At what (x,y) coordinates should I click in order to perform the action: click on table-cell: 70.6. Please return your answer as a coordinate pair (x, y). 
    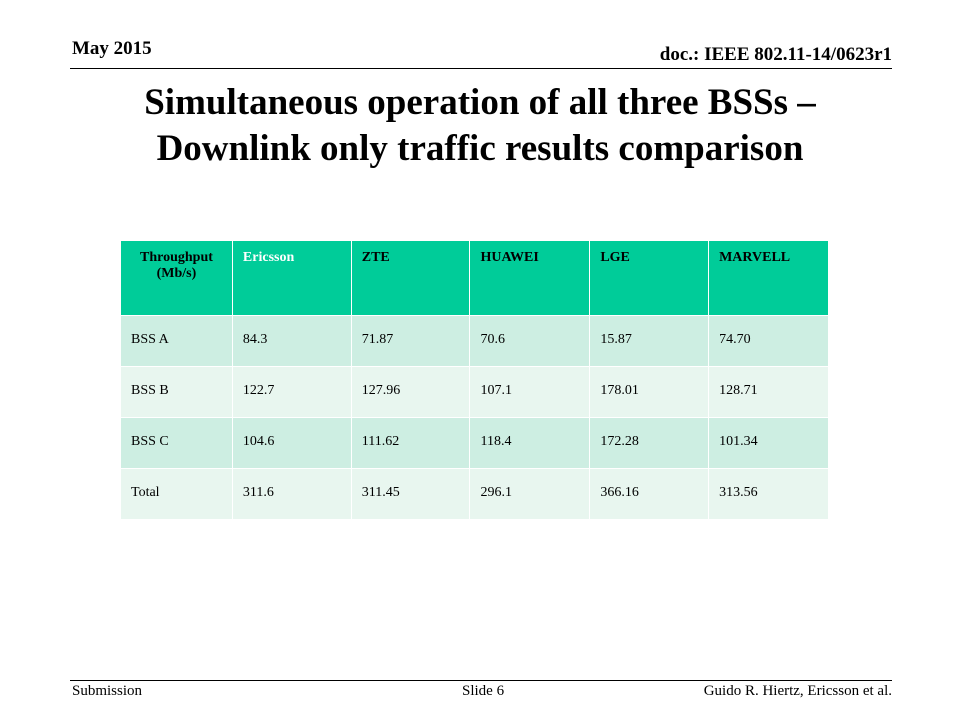
    Looking at the image, I should click on (530, 341).